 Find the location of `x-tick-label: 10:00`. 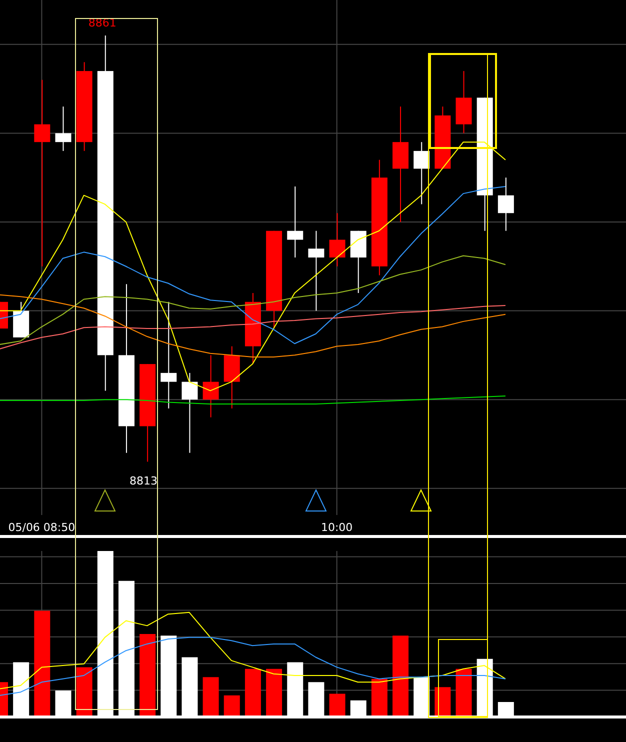

x-tick-label: 10:00 is located at coordinates (336, 527).